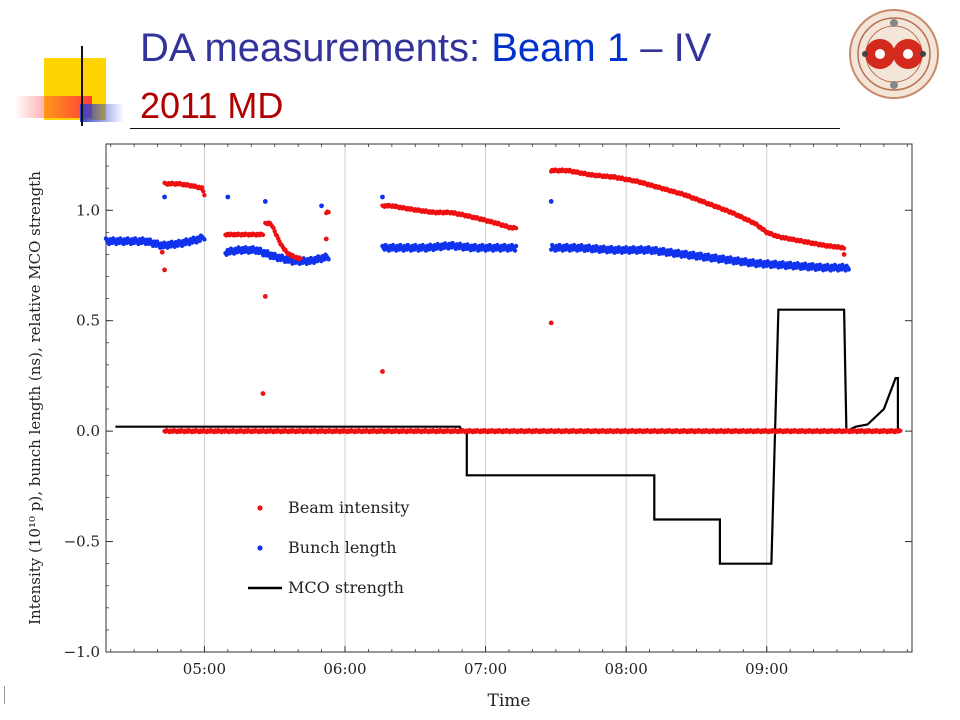 This screenshot has height=720, width=960. What do you see at coordinates (212, 105) in the screenshot?
I see `slide-subtitle: 2011 MD` at bounding box center [212, 105].